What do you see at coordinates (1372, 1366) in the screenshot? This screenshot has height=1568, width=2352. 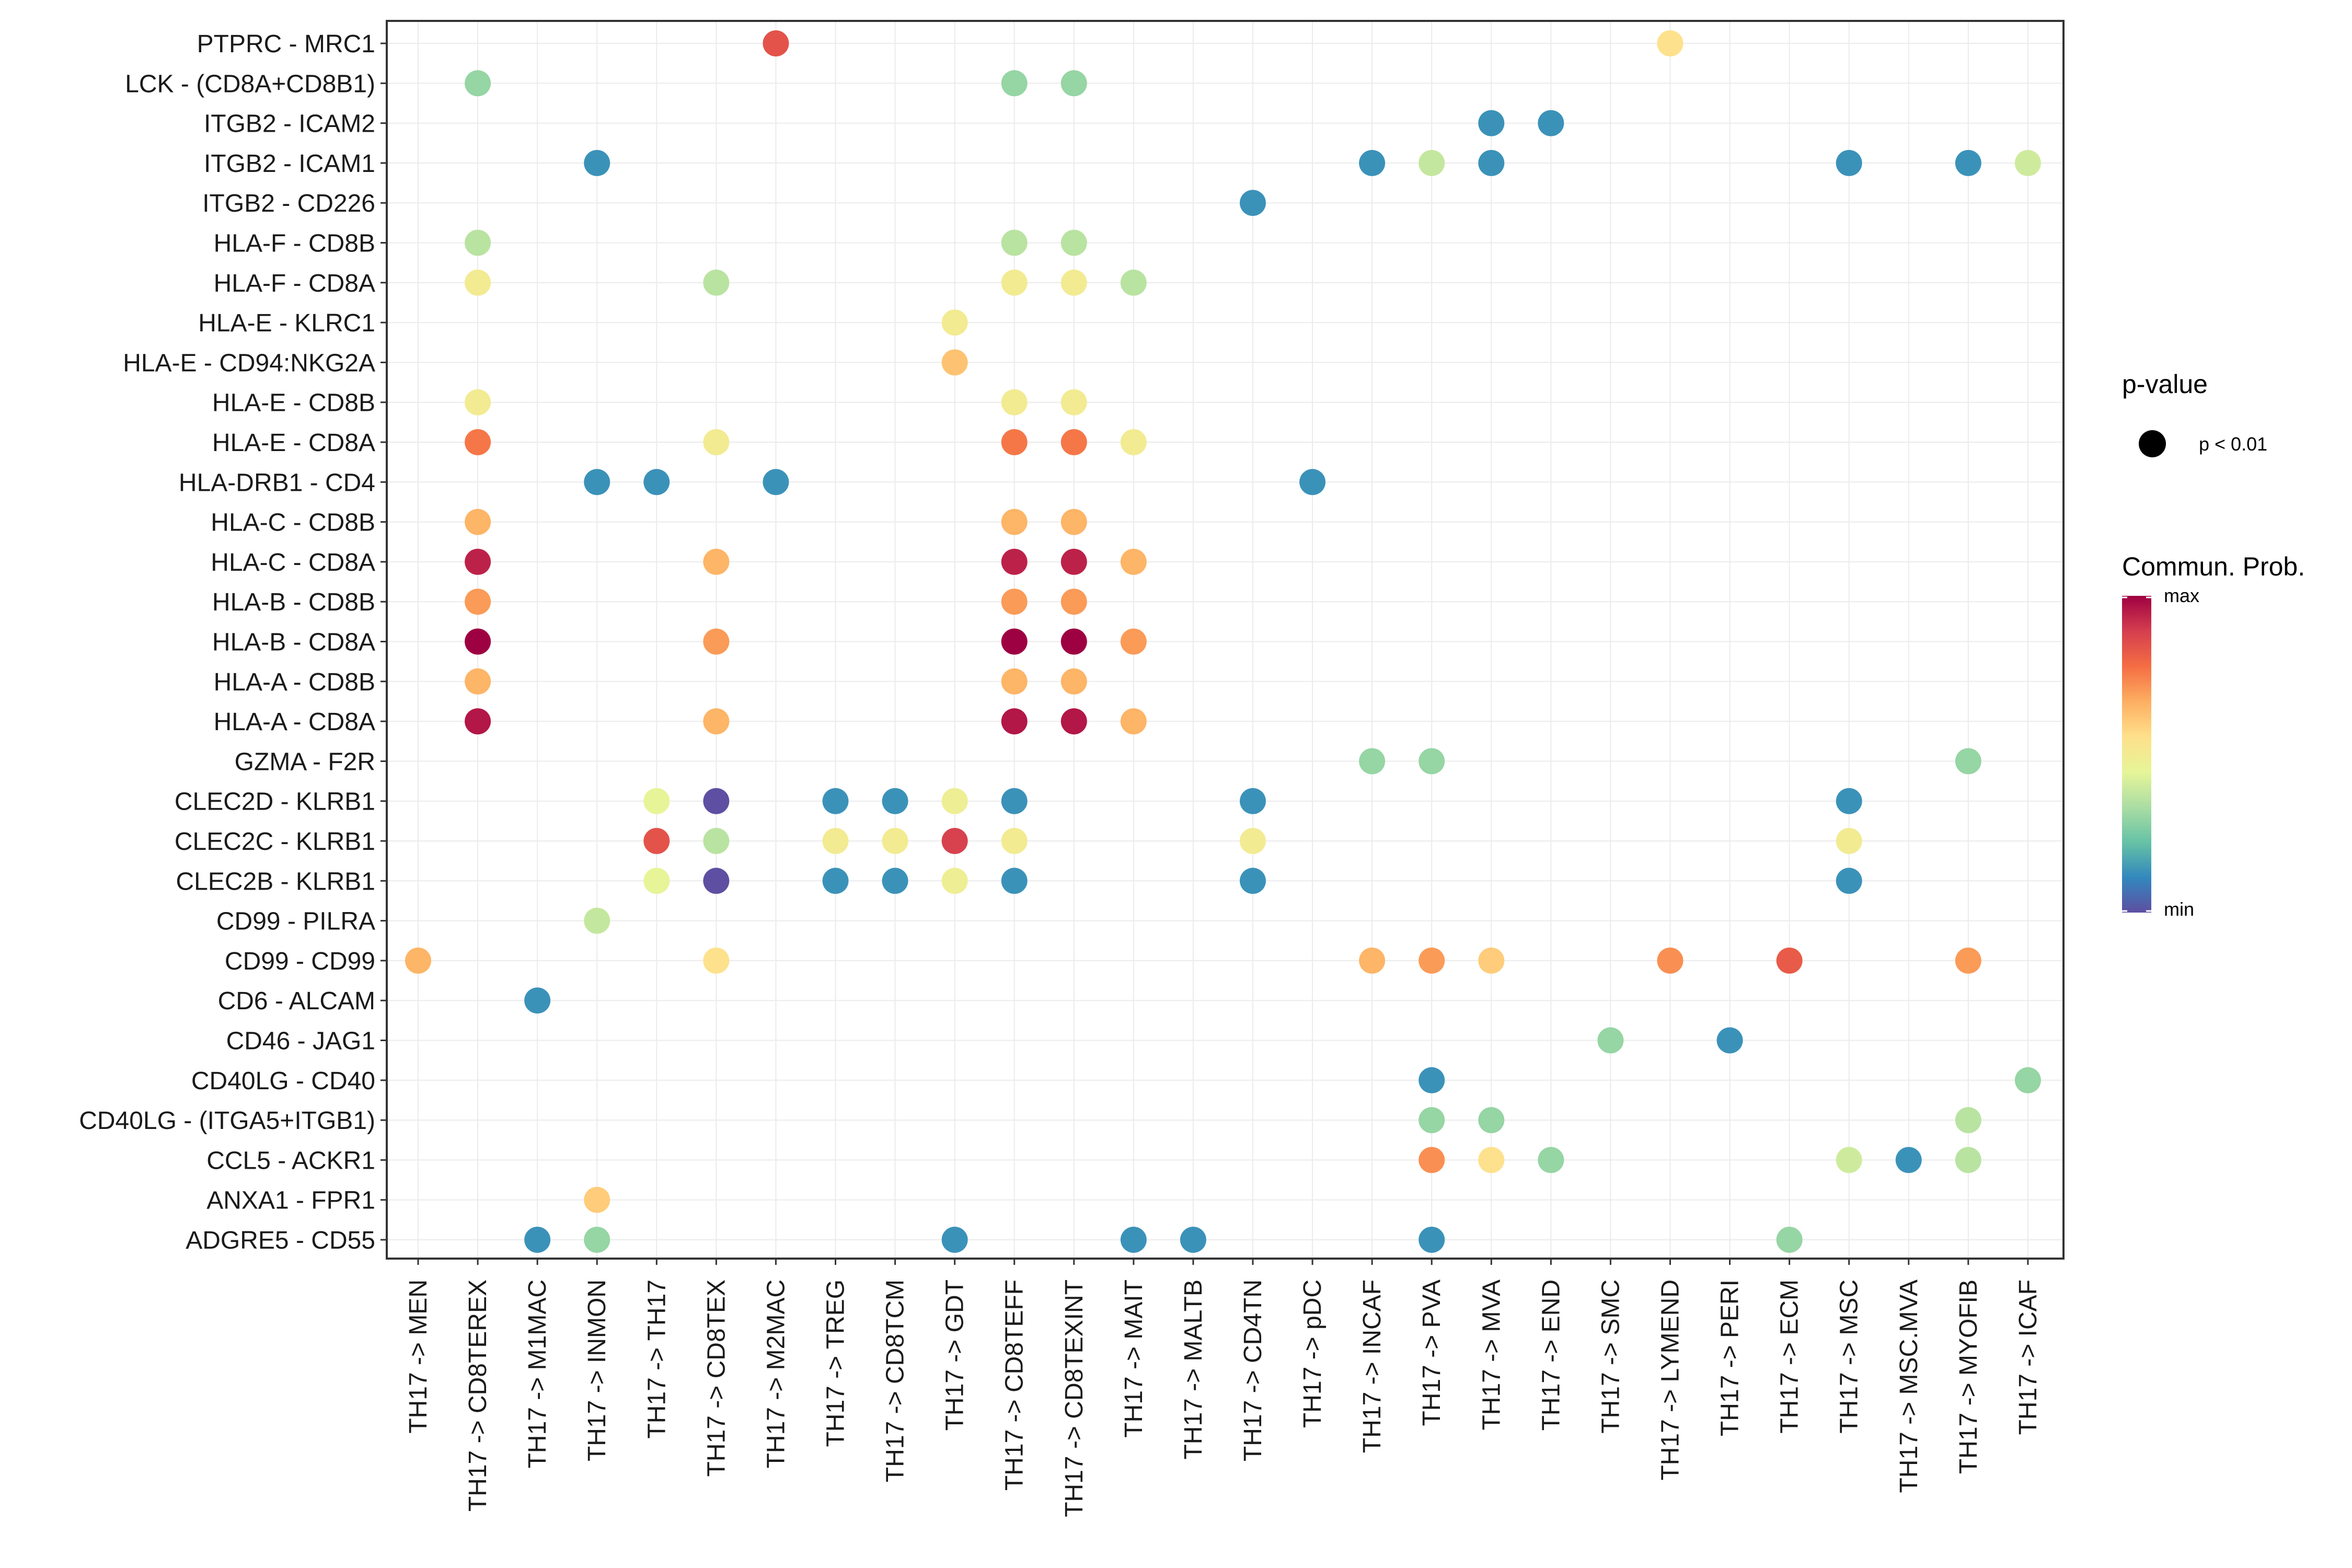 I see `x-tick-label: TH17 -> INCAF` at bounding box center [1372, 1366].